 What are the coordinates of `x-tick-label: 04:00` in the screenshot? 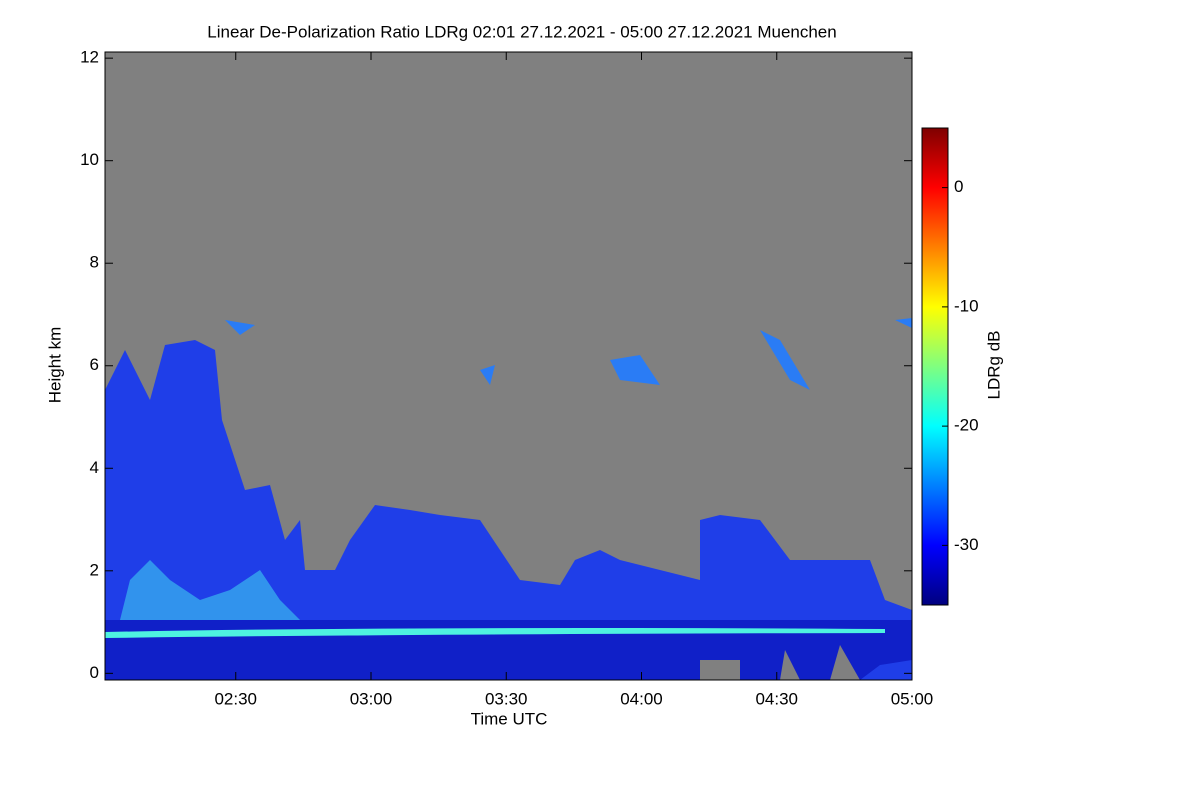 It's located at (641, 698).